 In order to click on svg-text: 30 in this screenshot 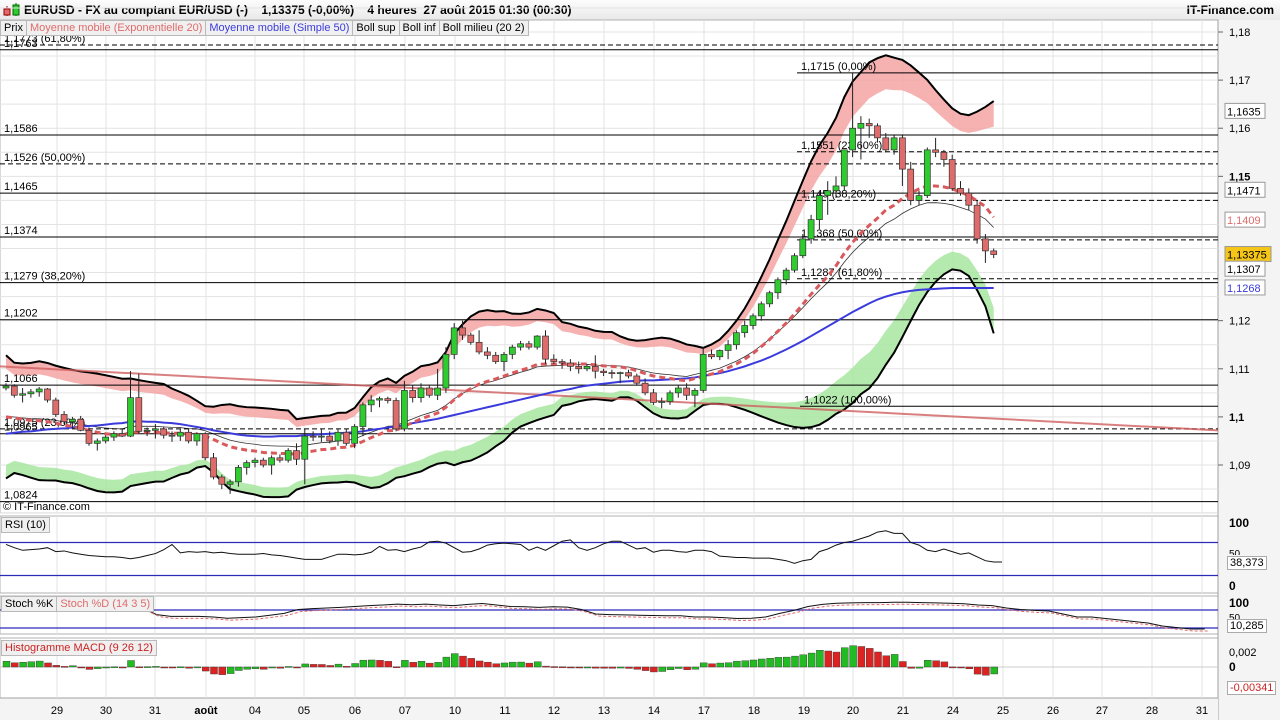, I will do `click(106, 711)`.